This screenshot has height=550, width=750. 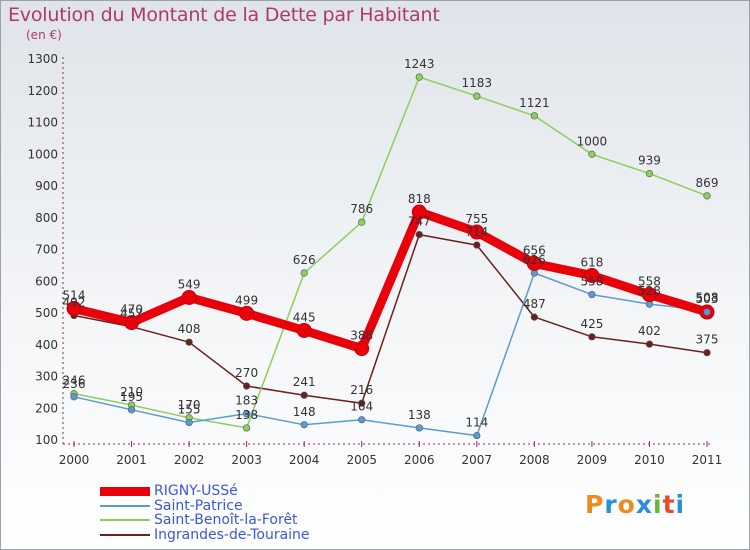 What do you see at coordinates (534, 103) in the screenshot?
I see `data-label: 1121` at bounding box center [534, 103].